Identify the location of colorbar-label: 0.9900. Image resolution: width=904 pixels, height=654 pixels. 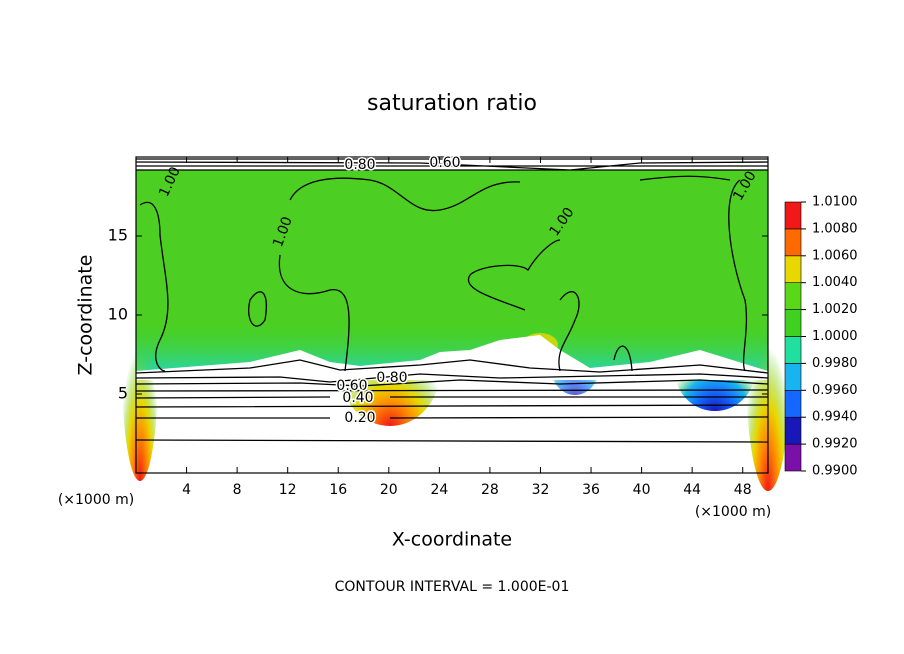
(835, 471).